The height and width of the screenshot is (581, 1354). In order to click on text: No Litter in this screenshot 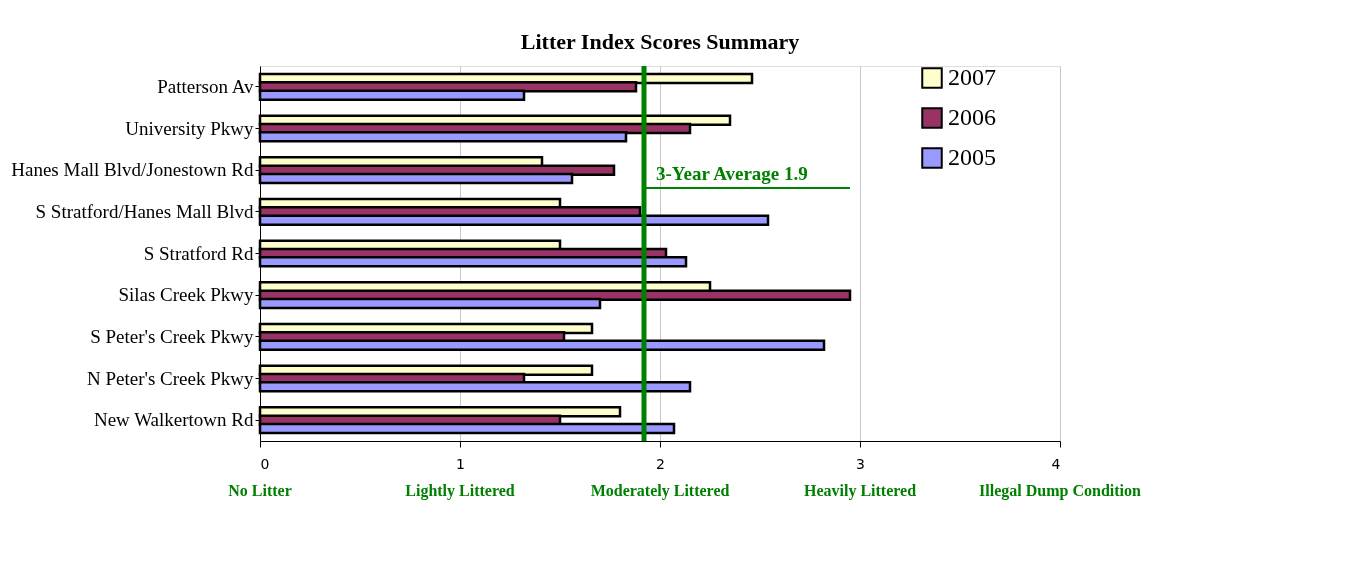, I will do `click(260, 490)`.